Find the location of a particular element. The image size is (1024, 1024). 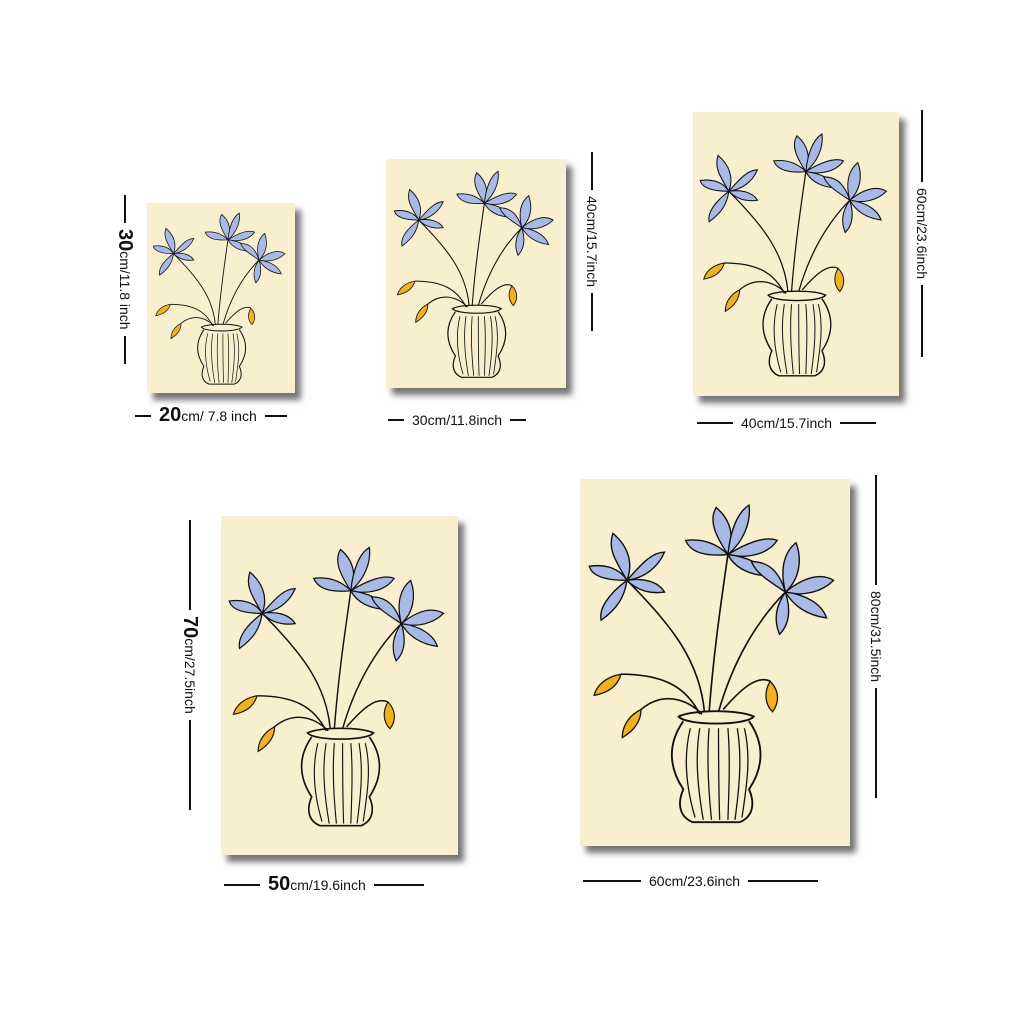

poster-50x70 is located at coordinates (339, 685).